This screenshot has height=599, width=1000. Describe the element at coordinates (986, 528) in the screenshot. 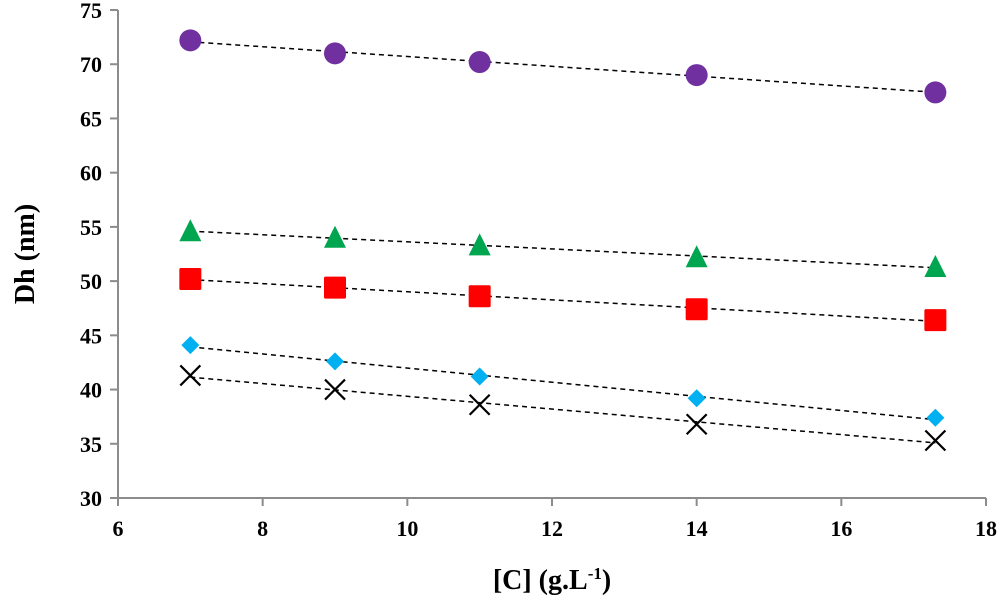

I see `x-tick-label: 18` at that location.